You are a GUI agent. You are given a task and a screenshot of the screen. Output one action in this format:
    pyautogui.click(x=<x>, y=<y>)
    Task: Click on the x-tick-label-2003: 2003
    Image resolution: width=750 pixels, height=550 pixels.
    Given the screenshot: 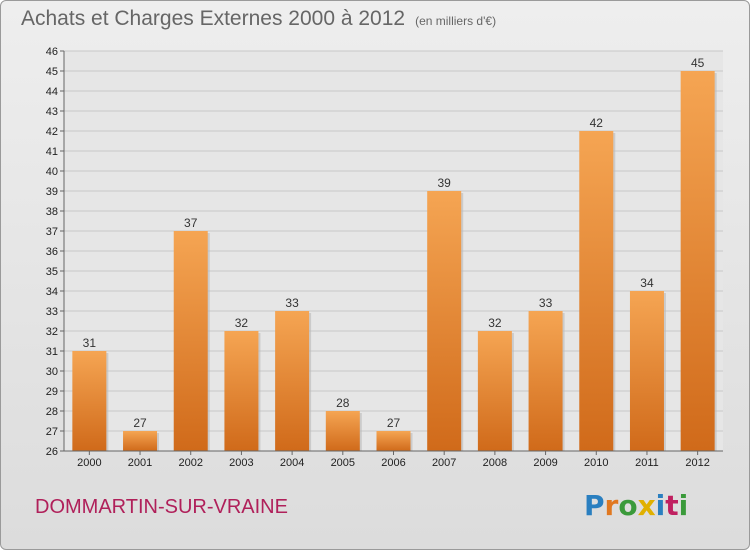 What is the action you would take?
    pyautogui.click(x=241, y=463)
    